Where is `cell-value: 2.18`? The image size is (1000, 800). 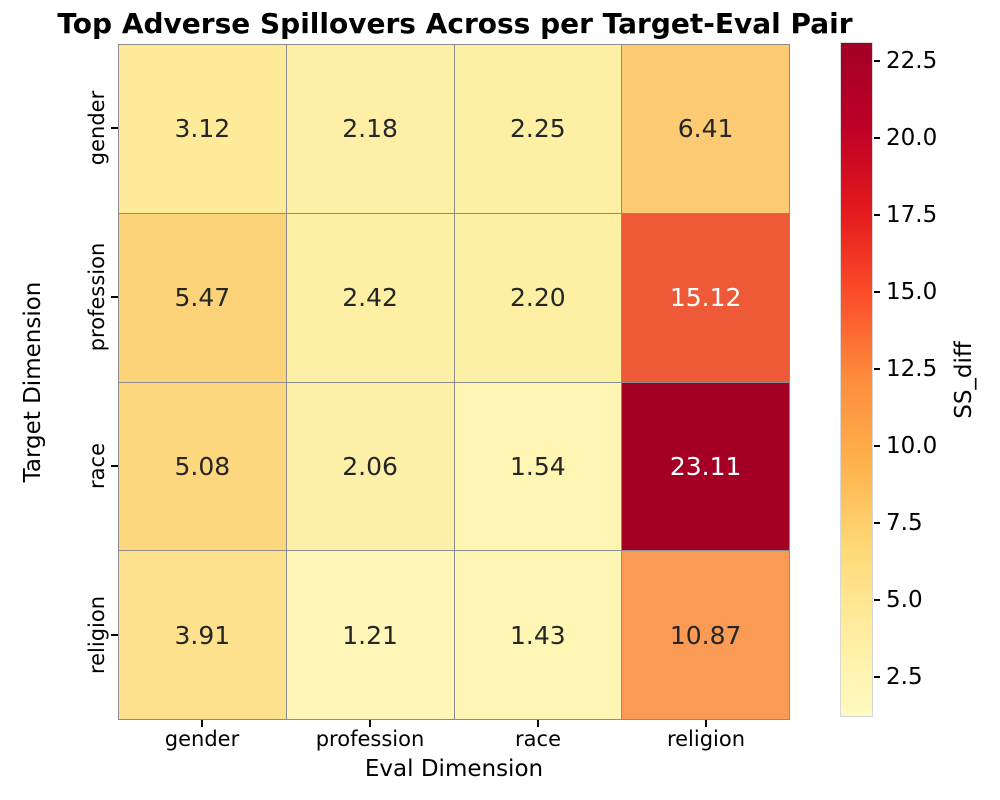 cell-value: 2.18 is located at coordinates (370, 129).